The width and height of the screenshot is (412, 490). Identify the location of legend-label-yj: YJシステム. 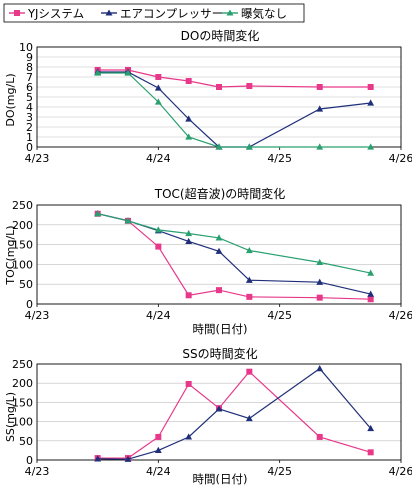
(55, 14).